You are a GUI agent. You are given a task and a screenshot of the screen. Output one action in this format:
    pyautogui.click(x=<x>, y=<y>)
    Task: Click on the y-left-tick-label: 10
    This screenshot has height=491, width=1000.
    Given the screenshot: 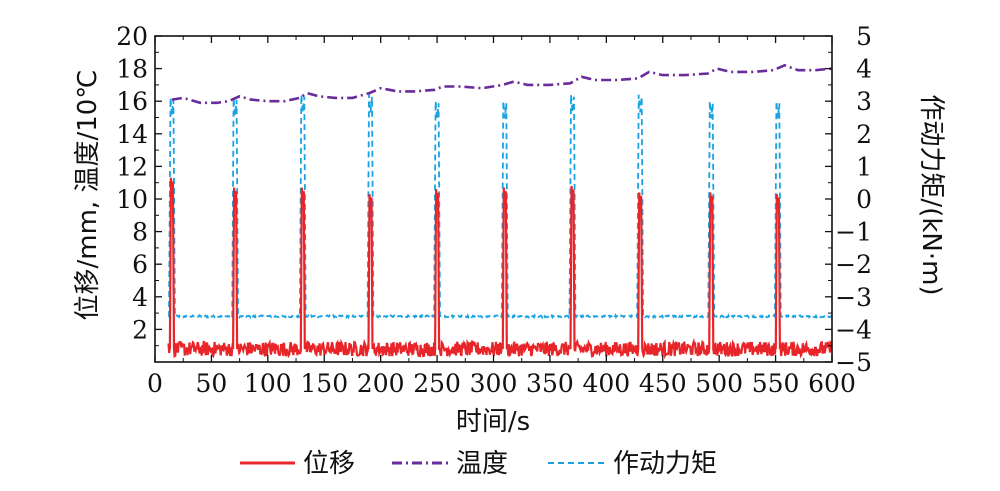 What is the action you would take?
    pyautogui.click(x=132, y=199)
    